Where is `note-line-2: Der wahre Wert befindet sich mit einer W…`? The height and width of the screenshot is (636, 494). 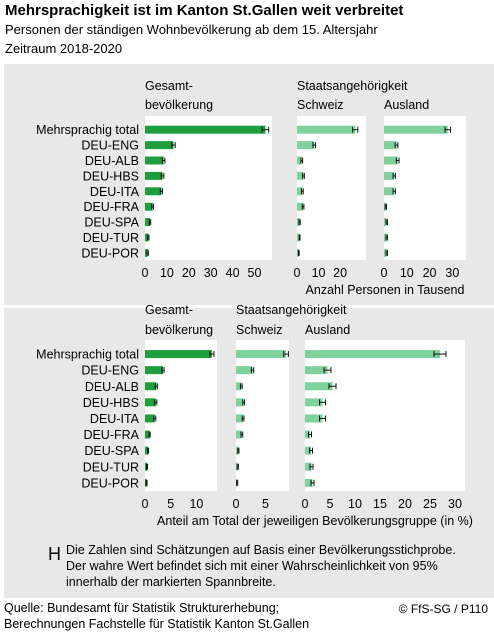
note-line-2: Der wahre Wert befindet sich mit einer W… is located at coordinates (252, 566).